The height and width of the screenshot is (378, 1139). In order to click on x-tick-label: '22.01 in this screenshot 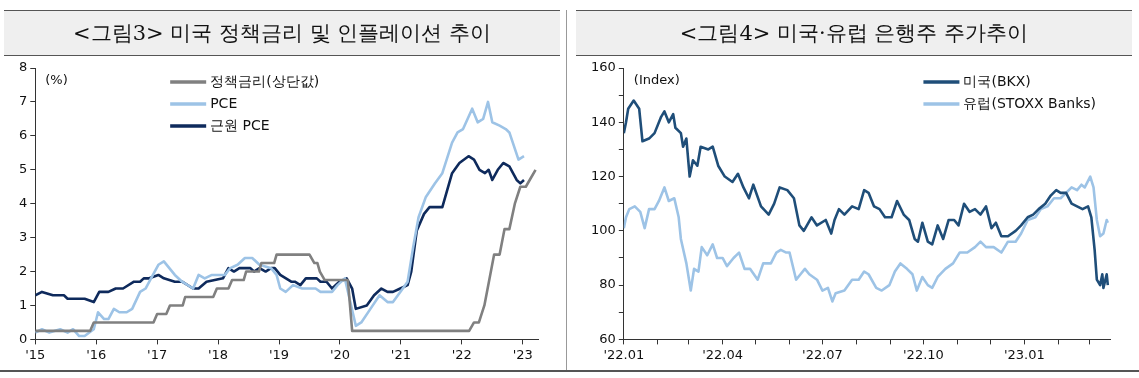, I will do `click(624, 354)`.